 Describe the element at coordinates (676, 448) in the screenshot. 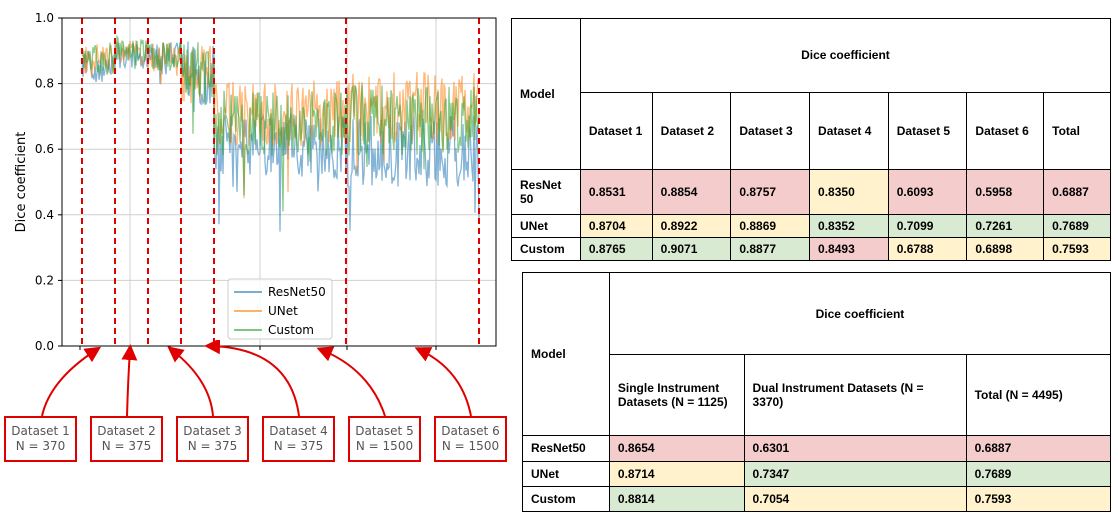

I see `score-cell: 0.8654` at that location.